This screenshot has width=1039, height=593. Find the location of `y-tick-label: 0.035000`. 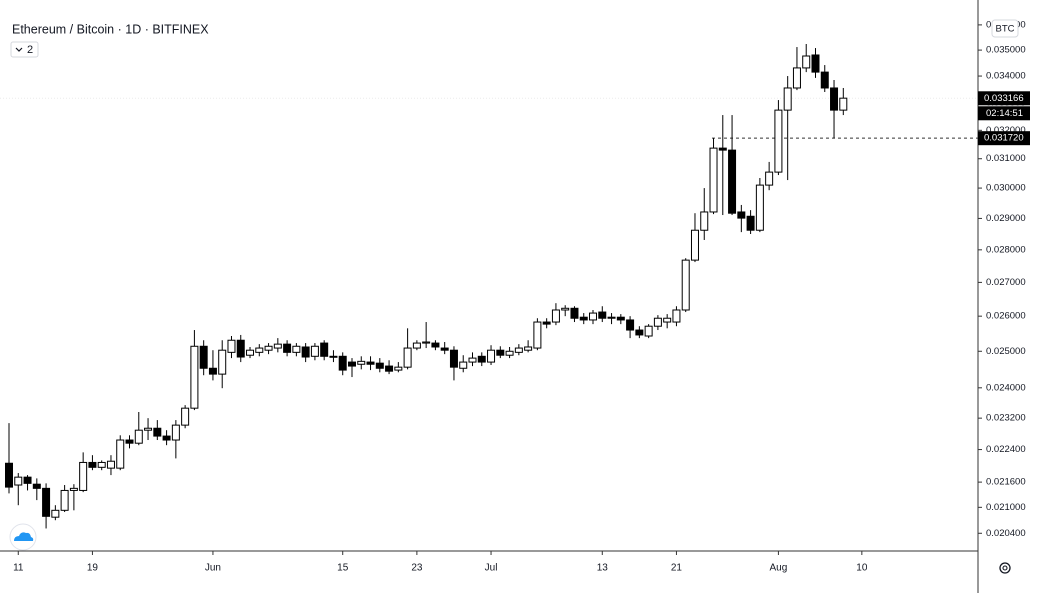

y-tick-label: 0.035000 is located at coordinates (1006, 50).